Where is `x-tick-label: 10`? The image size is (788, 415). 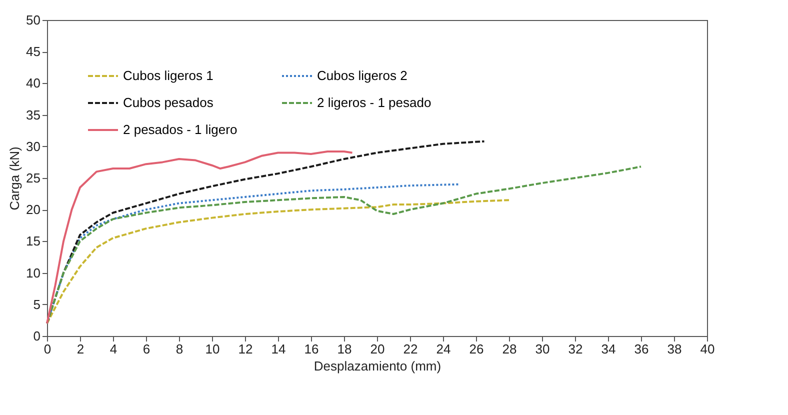 x-tick-label: 10 is located at coordinates (212, 349).